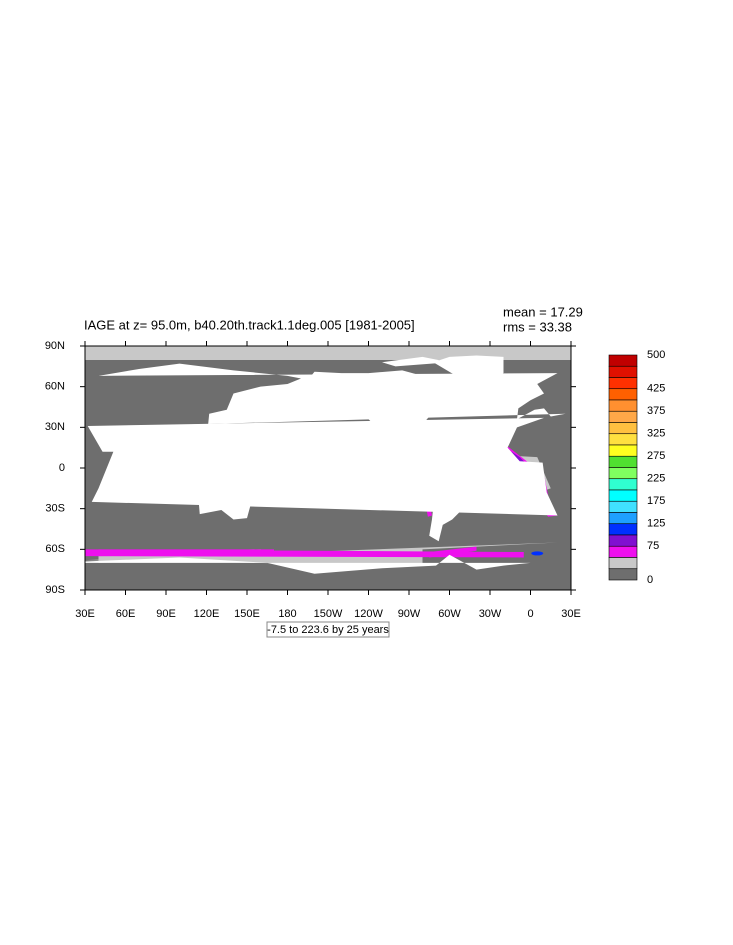 The height and width of the screenshot is (945, 733). I want to click on lon-tick-label: 90W, so click(409, 614).